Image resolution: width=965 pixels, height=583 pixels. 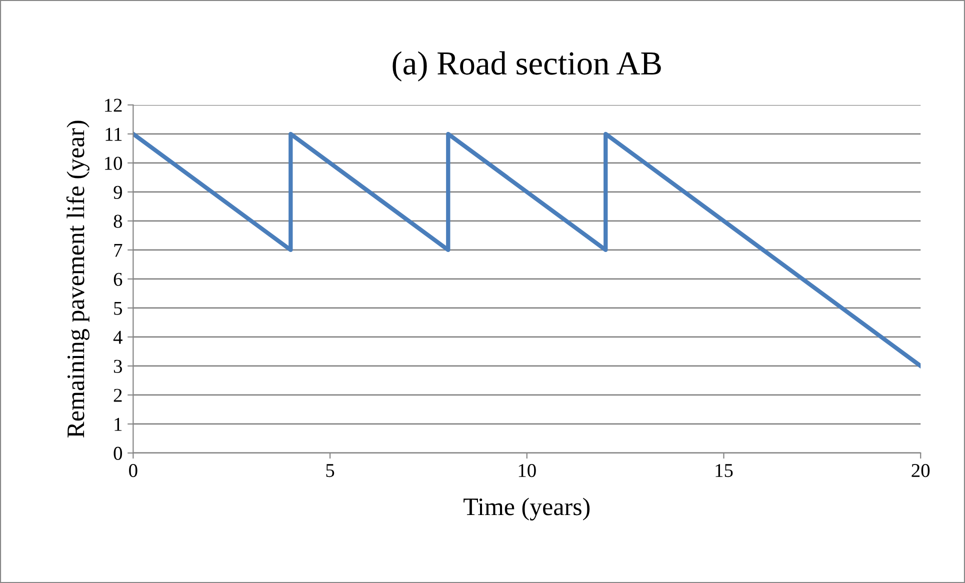 What do you see at coordinates (117, 337) in the screenshot?
I see `y-tick-label: 4` at bounding box center [117, 337].